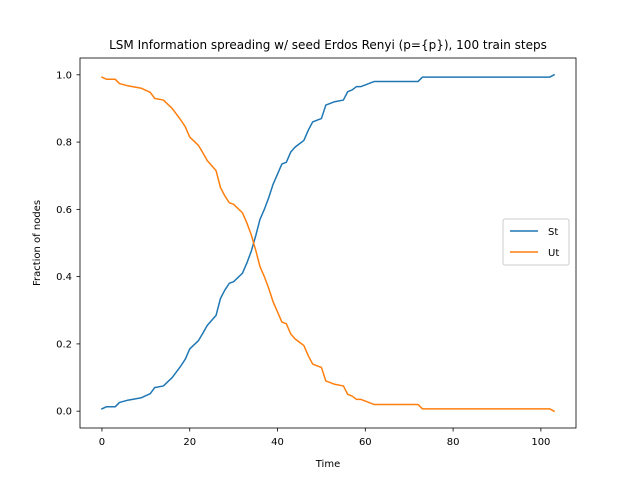 Image resolution: width=640 pixels, height=485 pixels. I want to click on x-tick-label: 60, so click(365, 442).